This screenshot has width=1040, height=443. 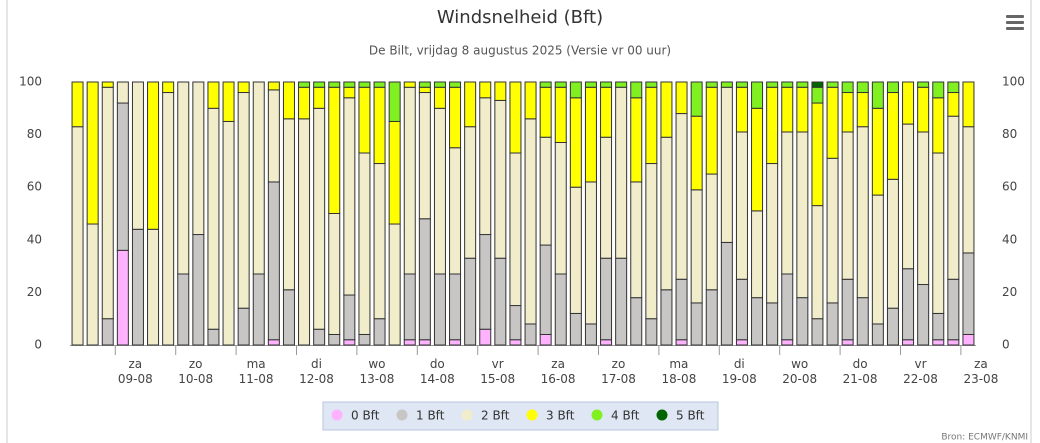 What do you see at coordinates (256, 371) in the screenshot?
I see `x-tick-label: ma 11-08` at bounding box center [256, 371].